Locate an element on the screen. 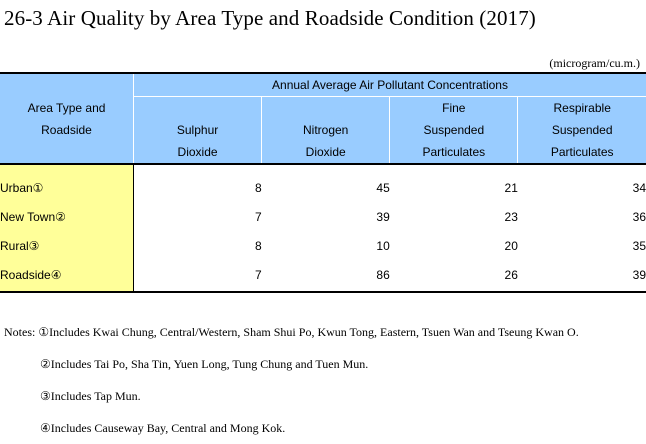  value-cell: 35 is located at coordinates (582, 245).